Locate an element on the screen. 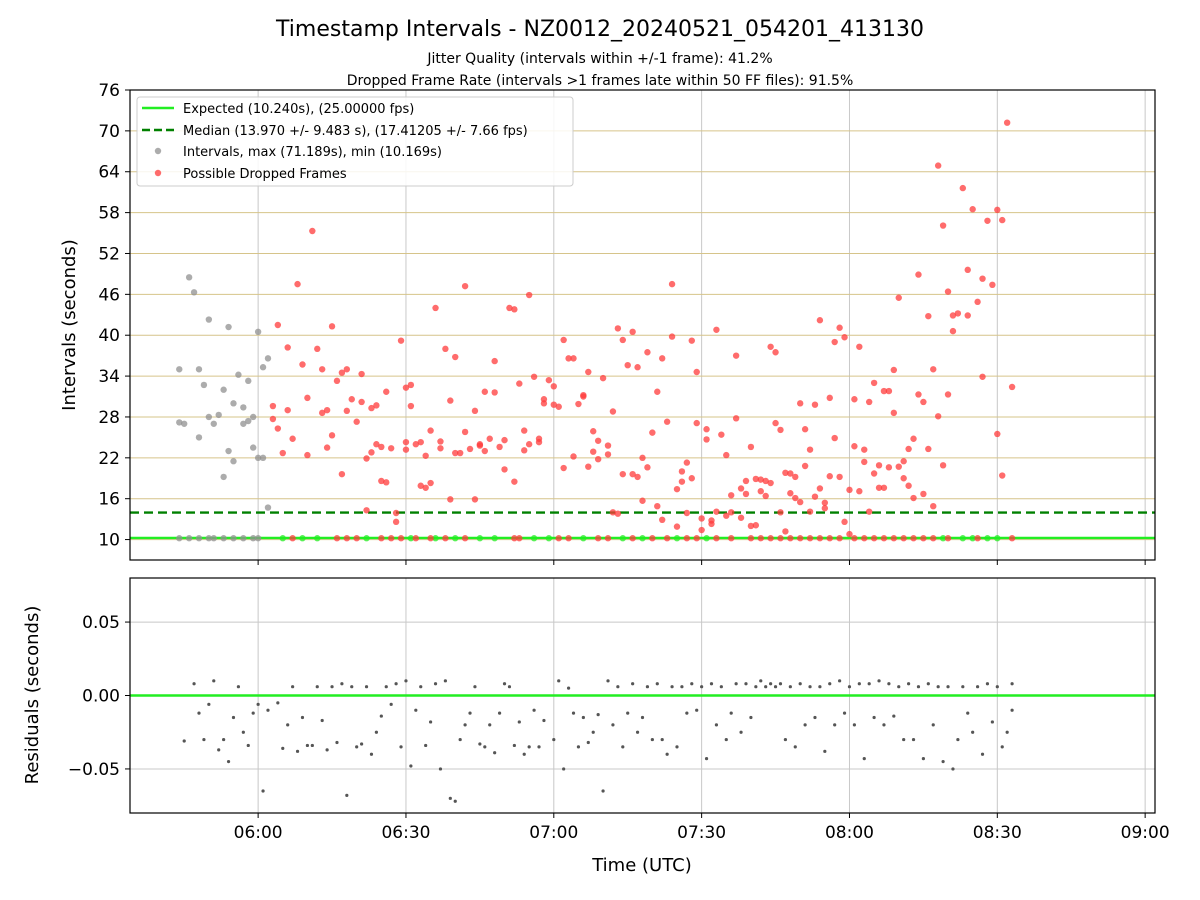 Image resolution: width=1200 pixels, height=900 pixels. bottom-y-axis-label: Residuals (seconds) is located at coordinates (32, 695).